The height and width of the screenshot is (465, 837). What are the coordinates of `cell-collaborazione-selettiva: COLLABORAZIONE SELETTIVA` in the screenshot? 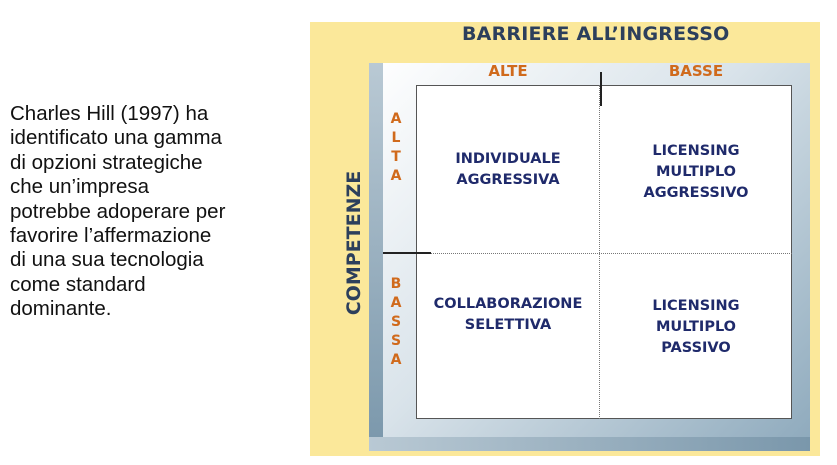 It's located at (508, 315).